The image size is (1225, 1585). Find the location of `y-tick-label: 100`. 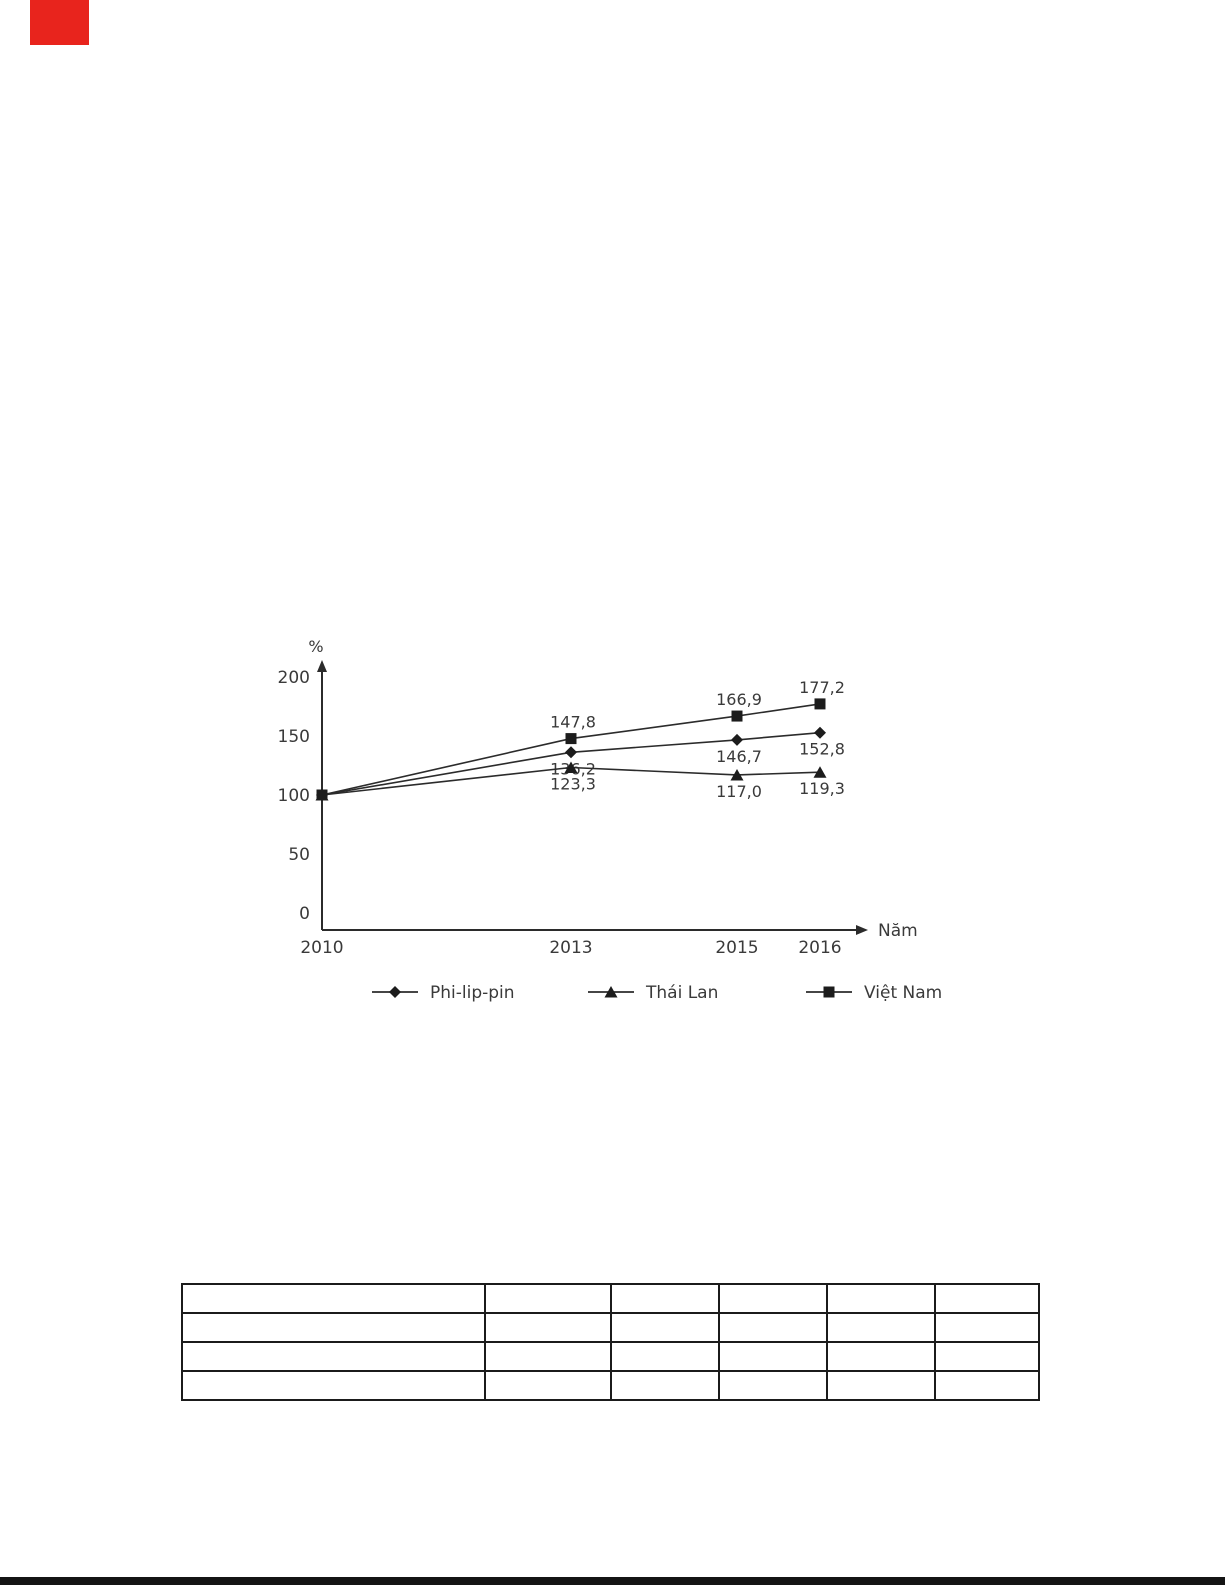

y-tick-label: 100 is located at coordinates (294, 796).